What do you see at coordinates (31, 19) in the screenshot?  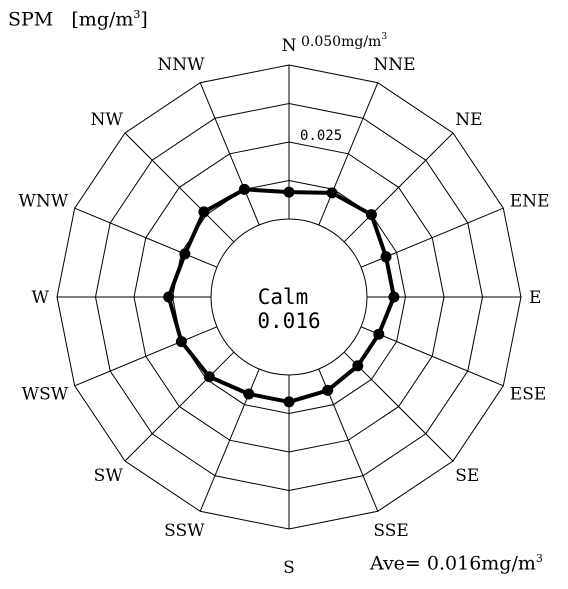 I see `title-text: SPM` at bounding box center [31, 19].